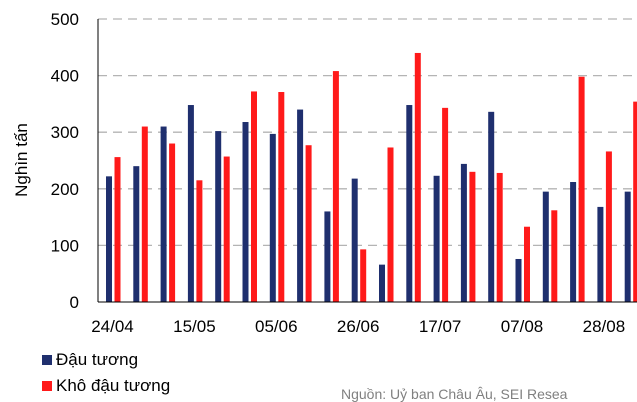 The width and height of the screenshot is (637, 402). Describe the element at coordinates (65, 189) in the screenshot. I see `y-tick-label: 200` at that location.